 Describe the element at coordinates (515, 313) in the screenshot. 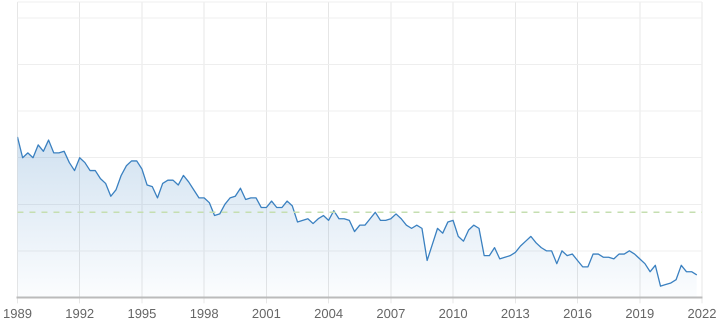

I see `x-tick-label: 2013` at that location.